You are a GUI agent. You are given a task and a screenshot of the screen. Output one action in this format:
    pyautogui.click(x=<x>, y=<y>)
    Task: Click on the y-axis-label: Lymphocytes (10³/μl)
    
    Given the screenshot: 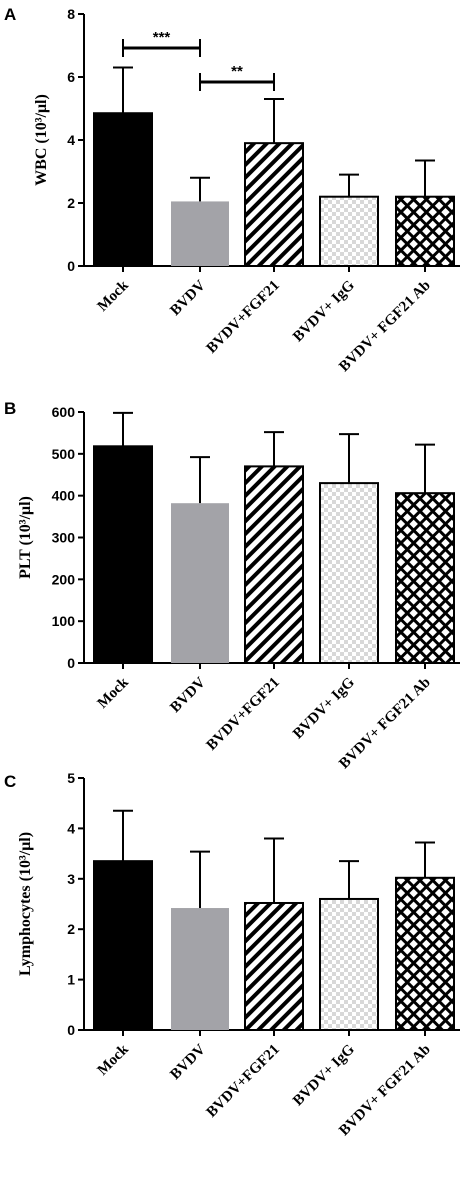 What is the action you would take?
    pyautogui.click(x=25, y=904)
    